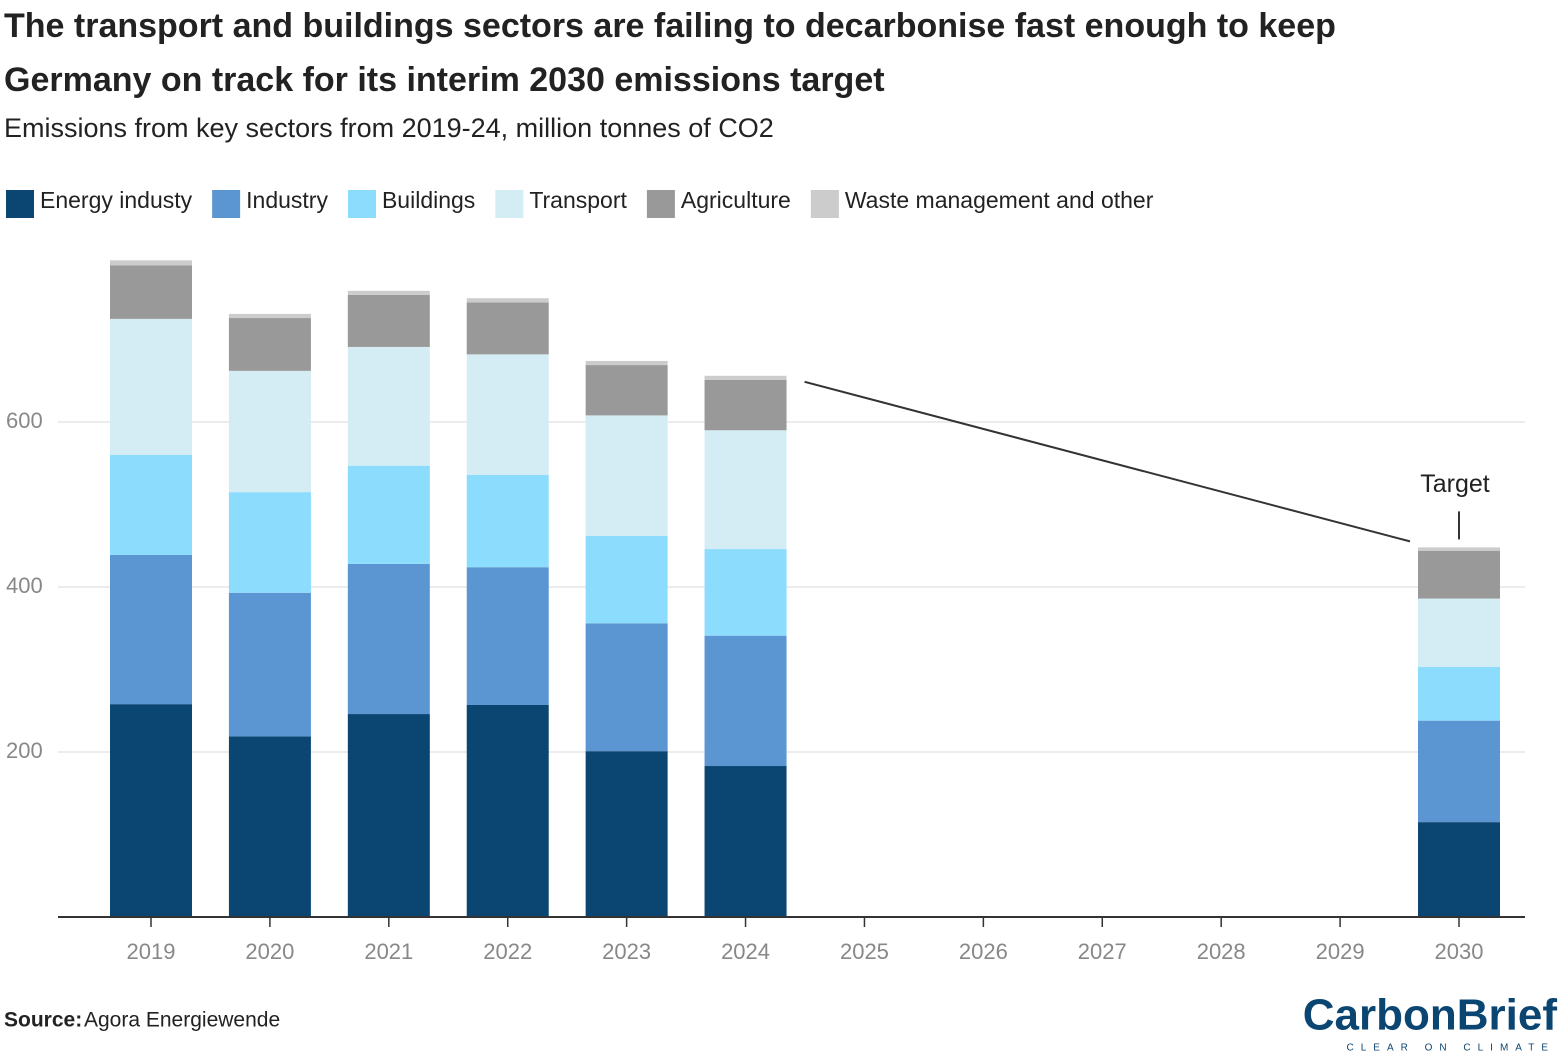 Image resolution: width=1560 pixels, height=1062 pixels. I want to click on x-tick-label: 2028, so click(1221, 951).